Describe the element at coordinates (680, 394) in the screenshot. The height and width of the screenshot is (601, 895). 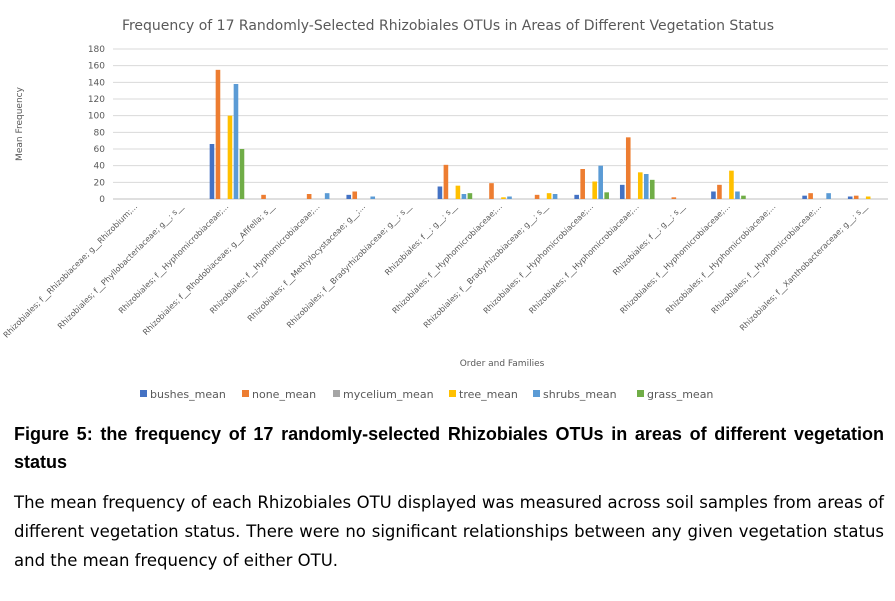
I see `legend-label-grass_mean: grass_mean` at that location.